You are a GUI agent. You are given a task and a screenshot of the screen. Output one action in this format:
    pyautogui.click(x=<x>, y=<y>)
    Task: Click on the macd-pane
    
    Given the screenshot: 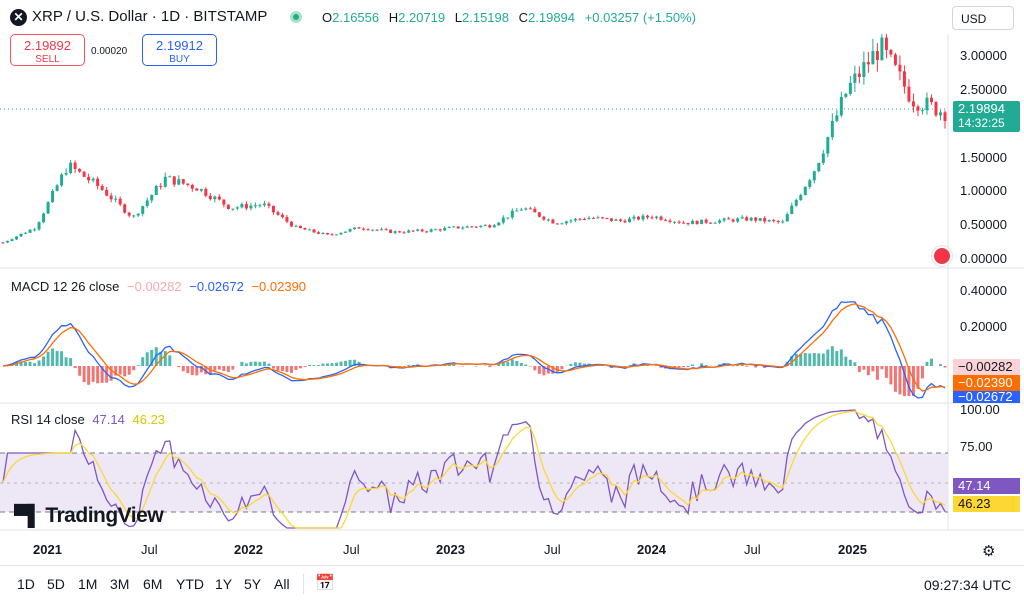 What is the action you would take?
    pyautogui.click(x=475, y=350)
    